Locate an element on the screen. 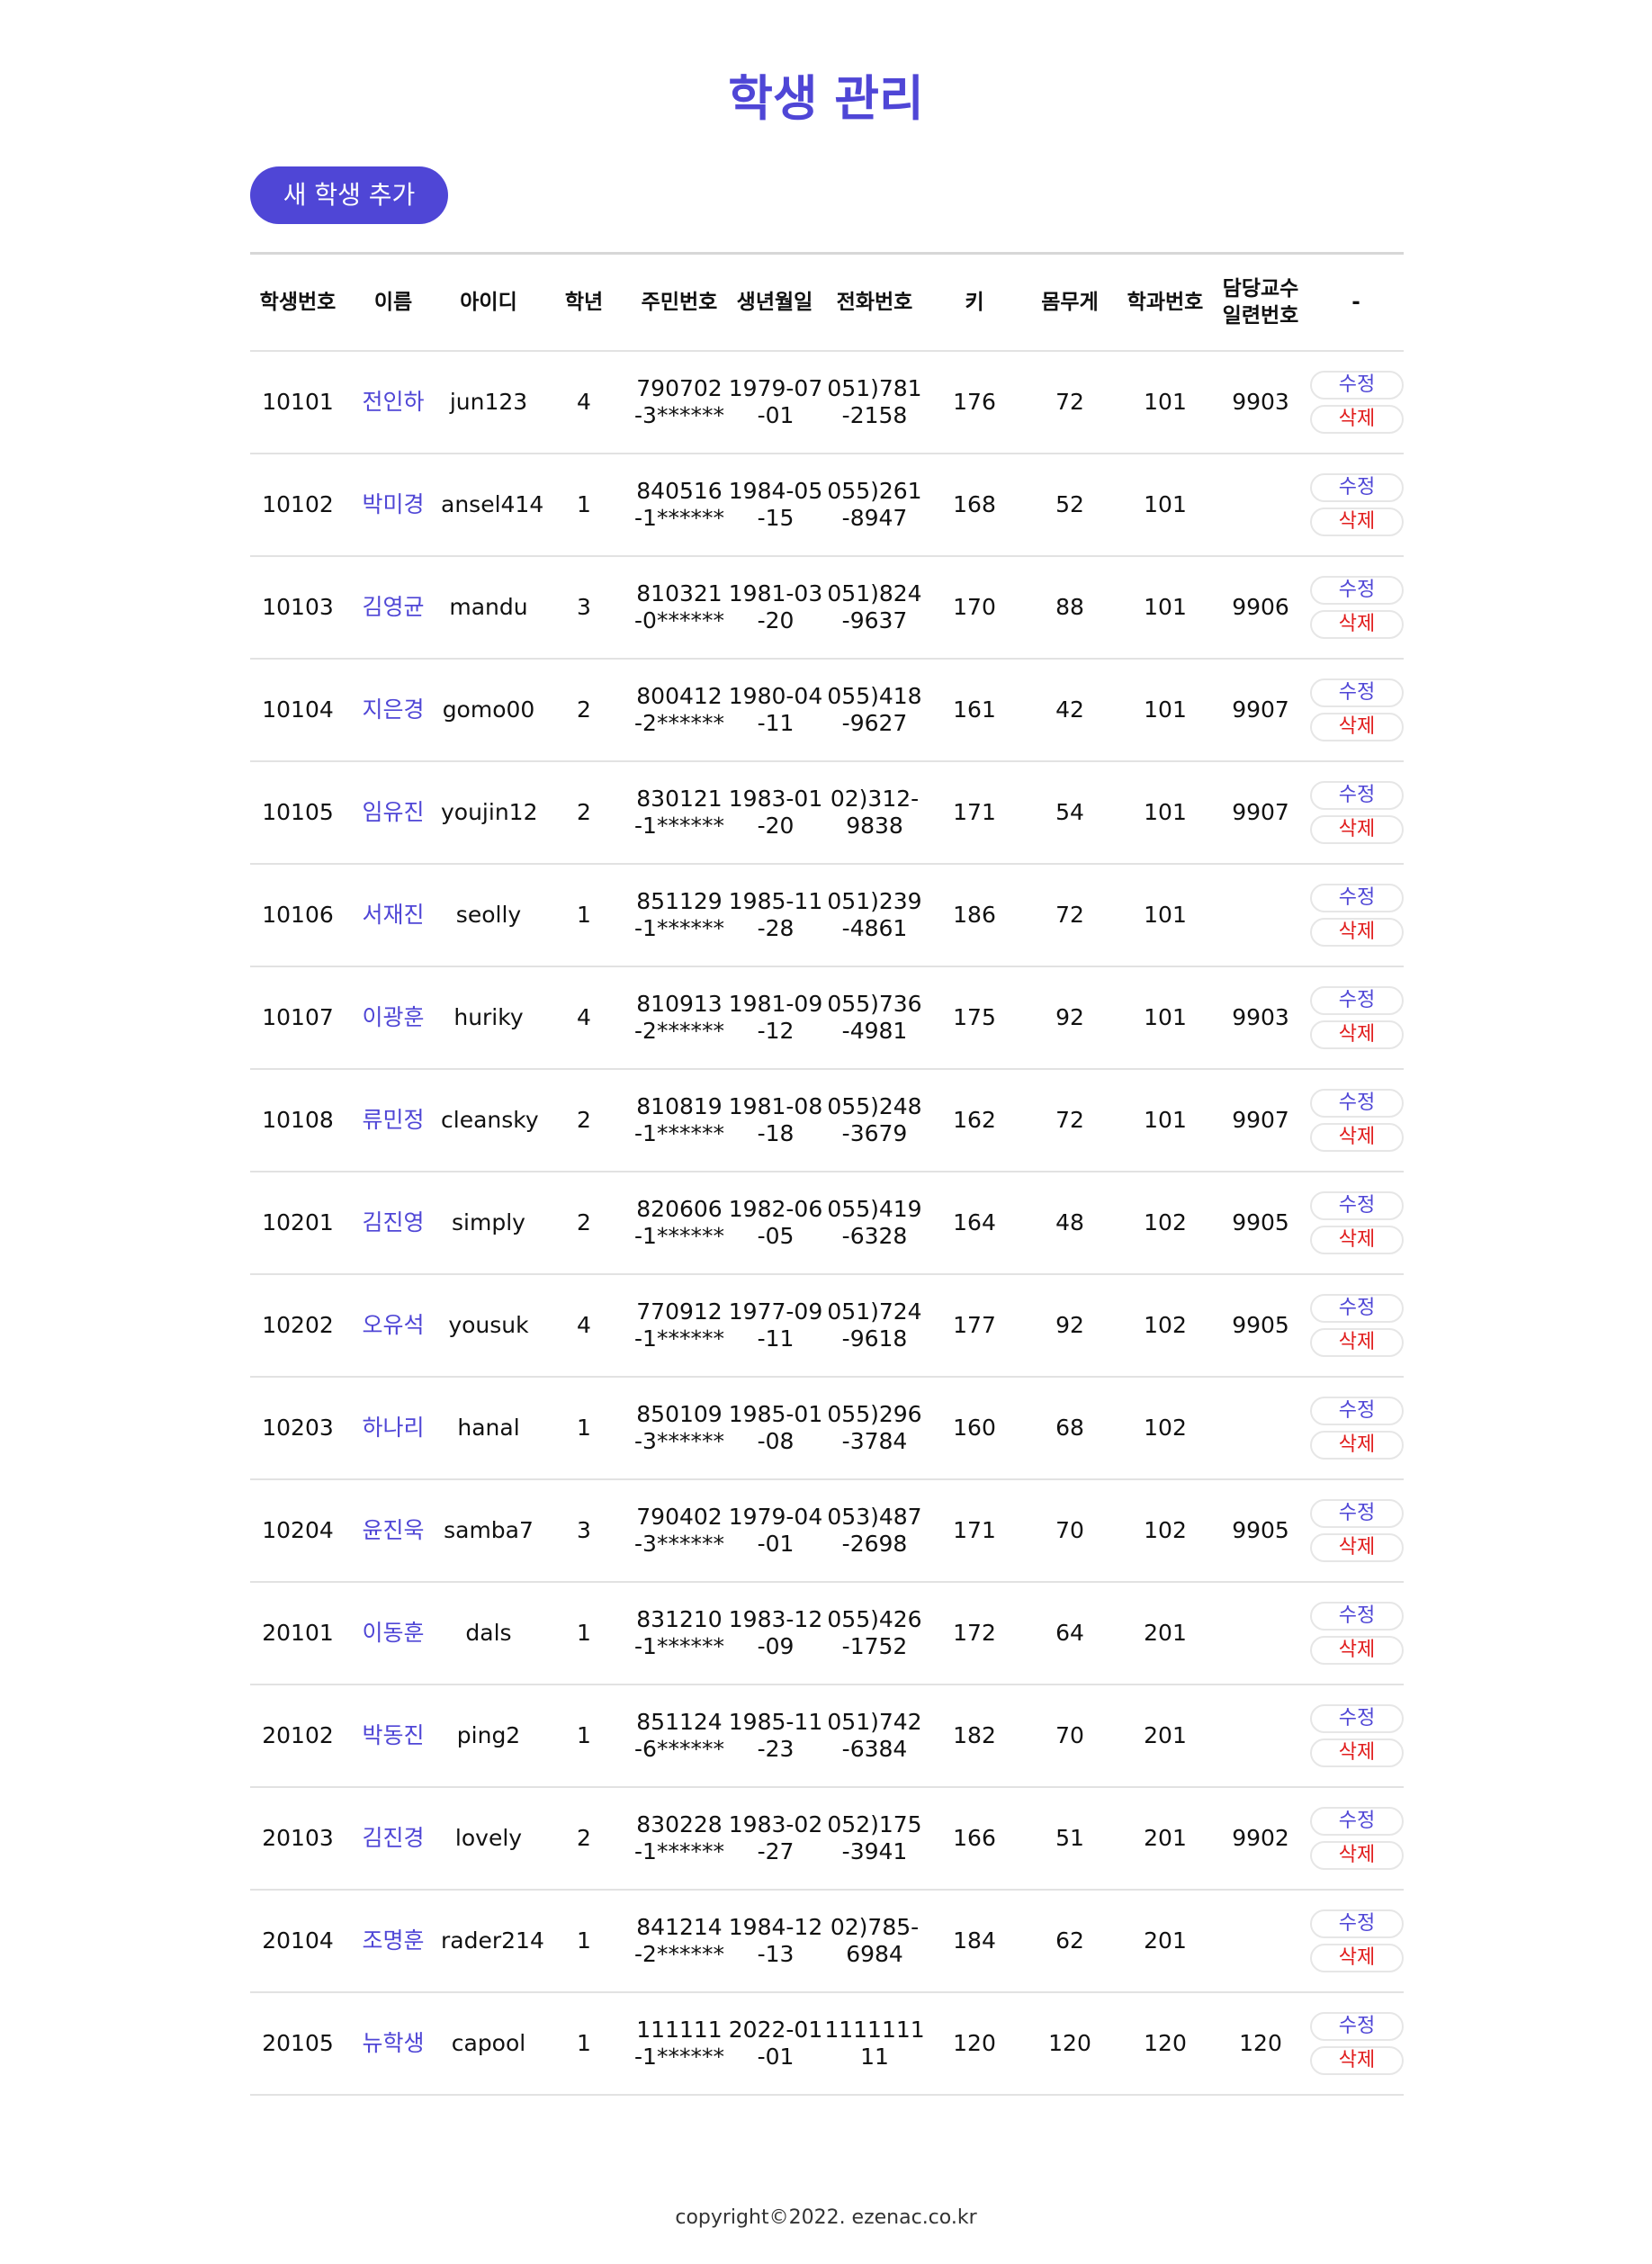 This screenshot has height=2264, width=1652. cell-name: 김진경 is located at coordinates (393, 1837).